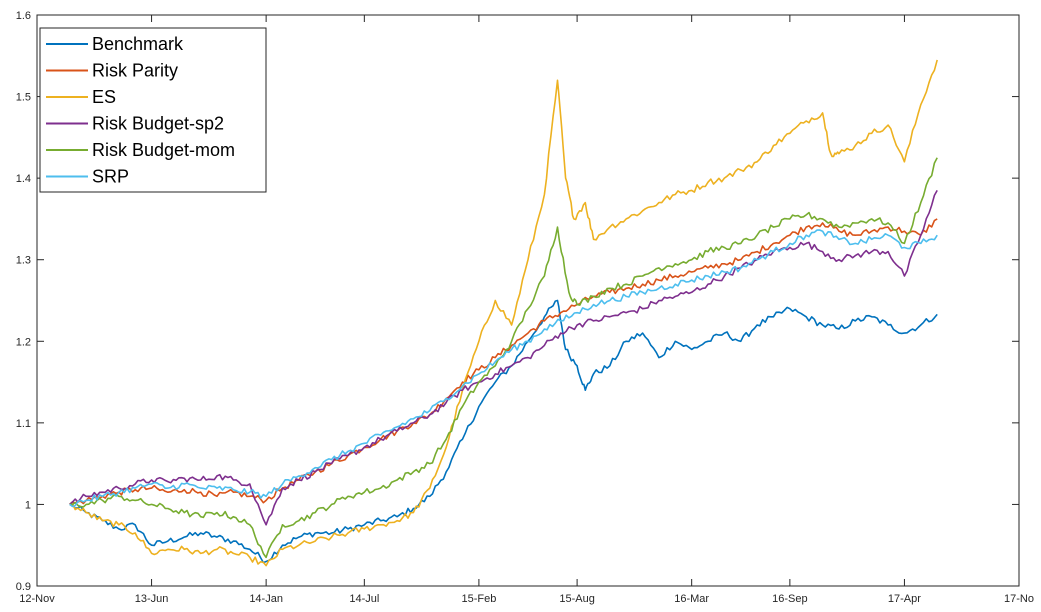 This screenshot has height=612, width=1041. What do you see at coordinates (364, 599) in the screenshot?
I see `x-tick-label: 14-Jul` at bounding box center [364, 599].